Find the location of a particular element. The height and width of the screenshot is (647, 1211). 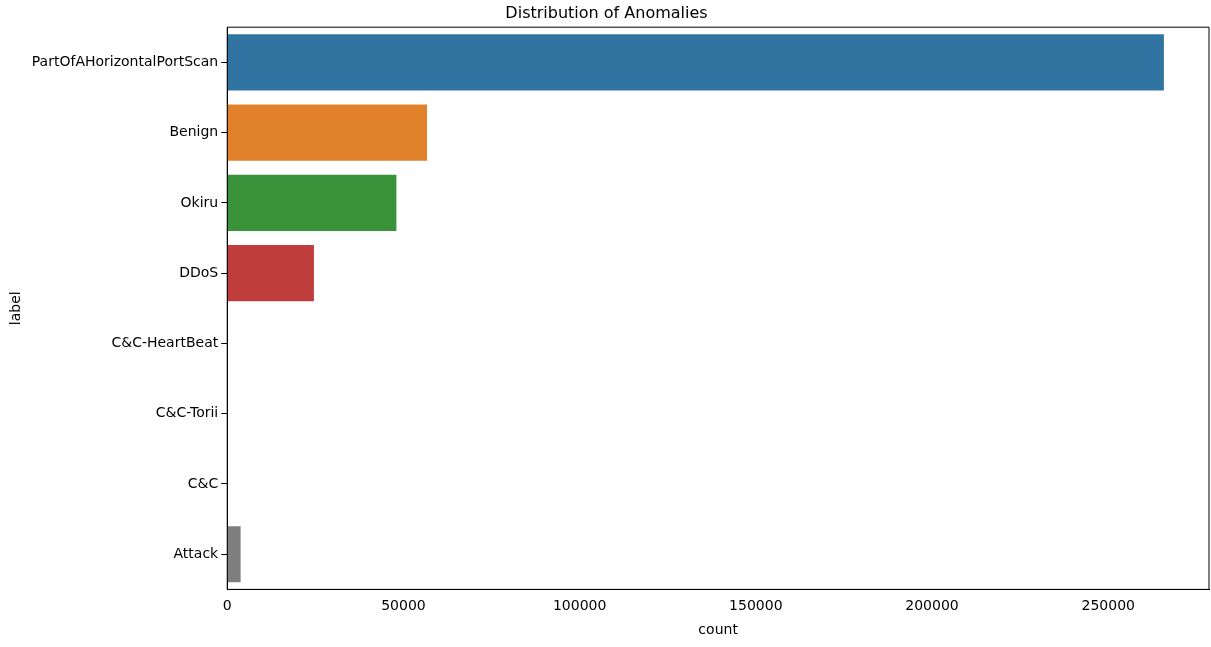

x-tick-label: 100000 is located at coordinates (579, 605).